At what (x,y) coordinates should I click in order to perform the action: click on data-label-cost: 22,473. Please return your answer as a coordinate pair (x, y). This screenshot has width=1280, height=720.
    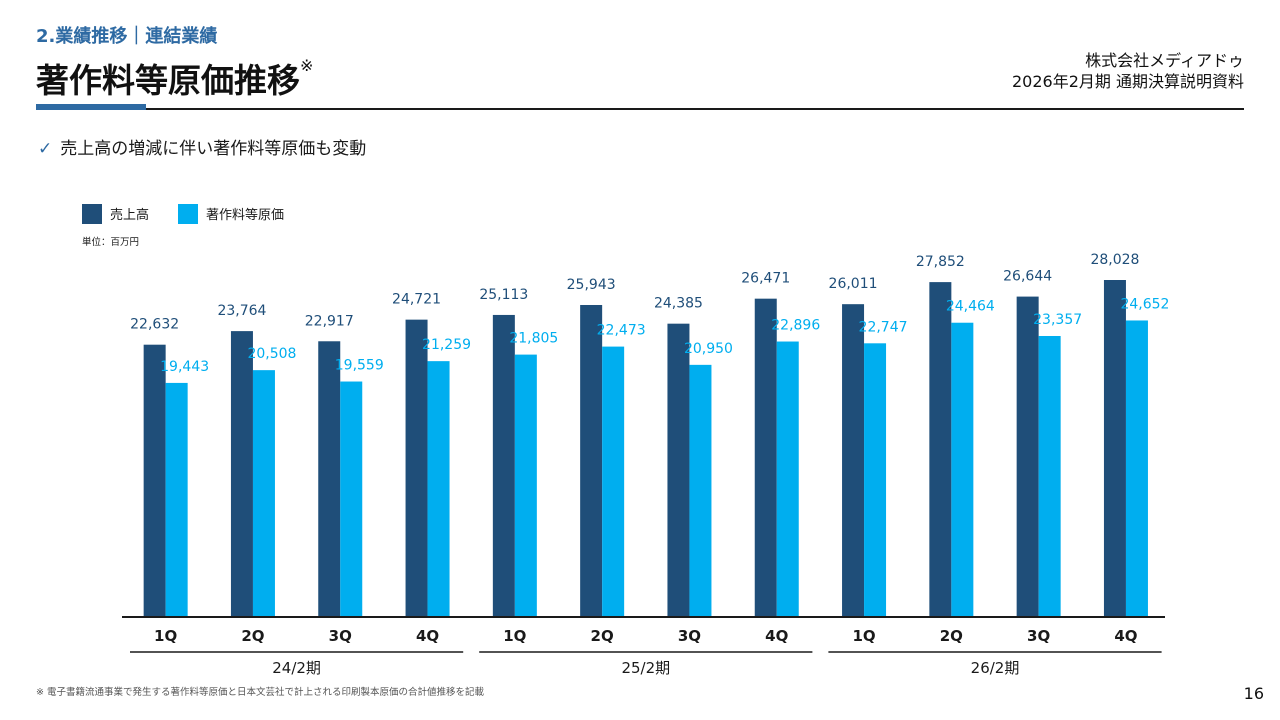
    Looking at the image, I should click on (621, 331).